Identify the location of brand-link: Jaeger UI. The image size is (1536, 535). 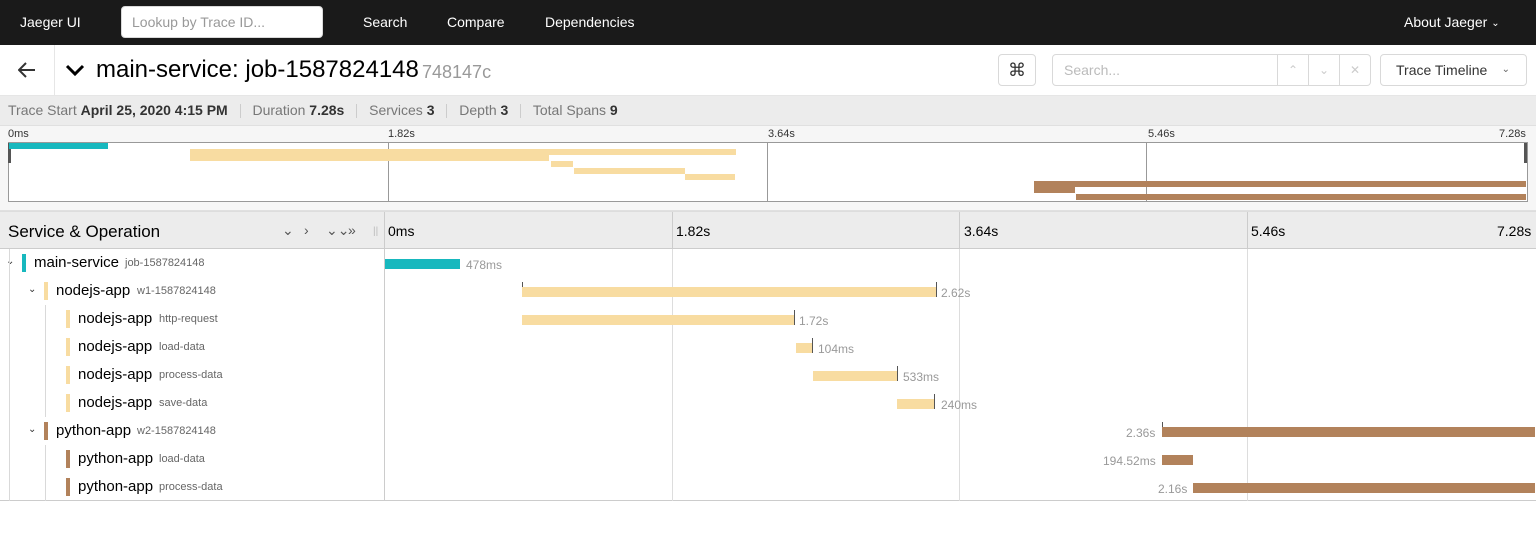
(50, 22).